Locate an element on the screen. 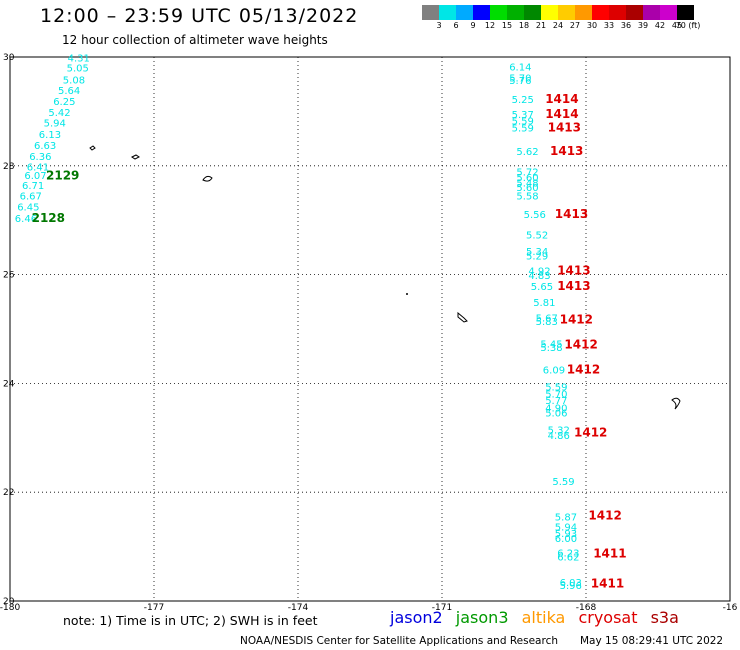 This screenshot has width=740, height=650. time-label: 2129 is located at coordinates (62, 175).